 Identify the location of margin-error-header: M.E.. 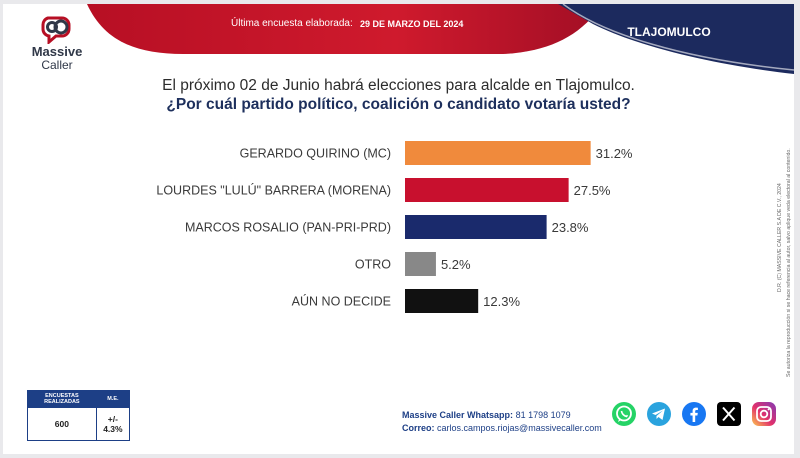
(113, 399).